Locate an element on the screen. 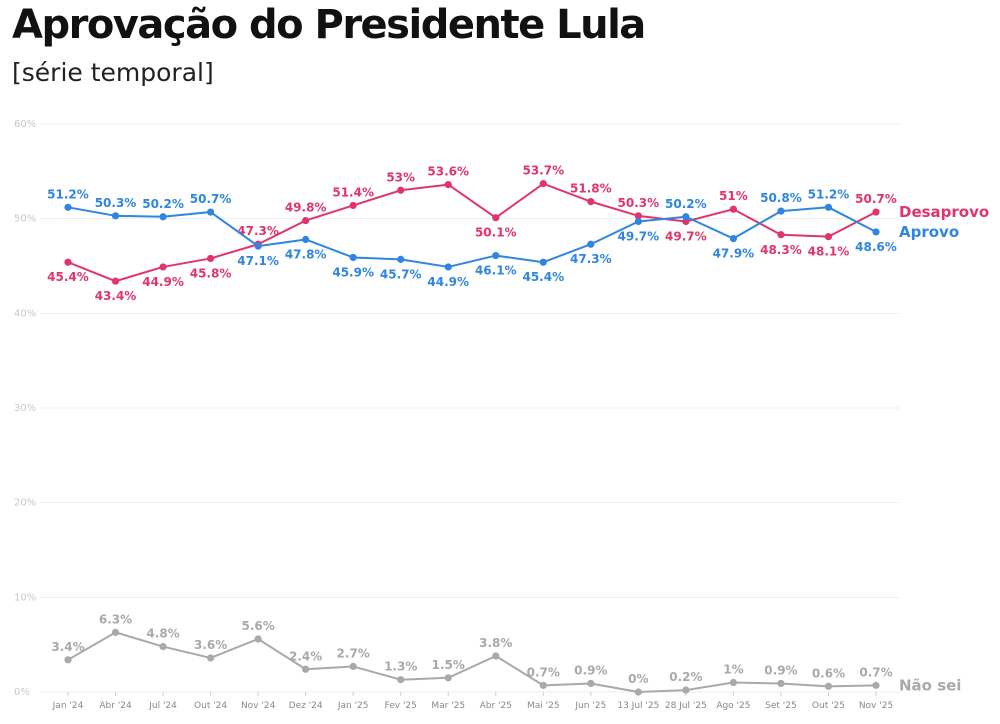 This screenshot has width=1000, height=724. data-label-aprovo: 48.6% is located at coordinates (876, 247).